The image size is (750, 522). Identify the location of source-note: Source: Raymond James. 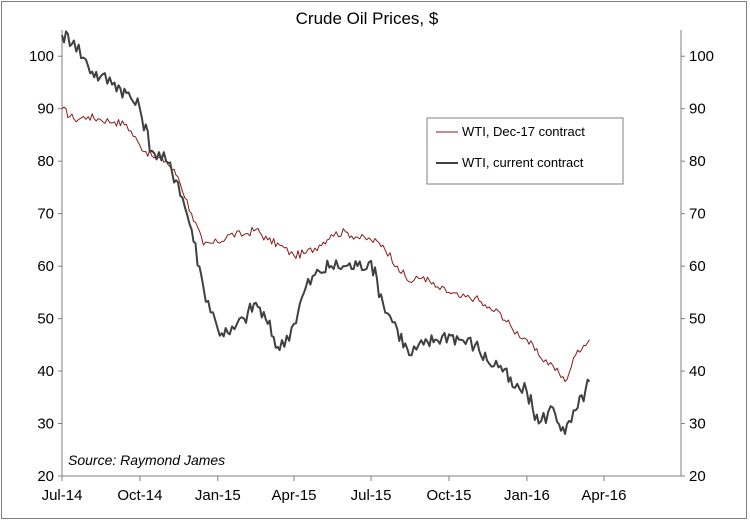
(146, 460).